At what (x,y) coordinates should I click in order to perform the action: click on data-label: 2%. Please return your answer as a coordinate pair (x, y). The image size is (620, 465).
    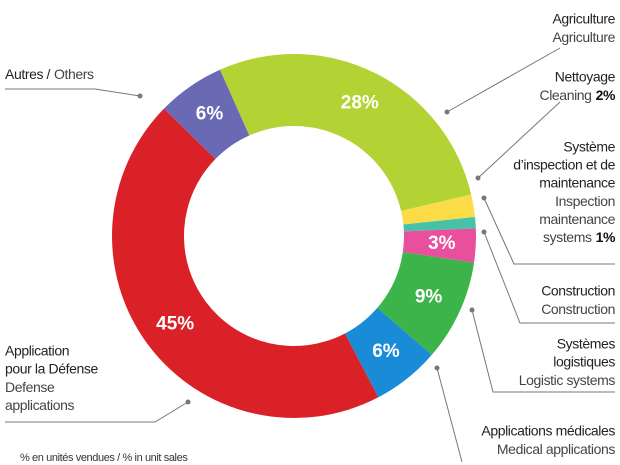
    Looking at the image, I should click on (606, 95).